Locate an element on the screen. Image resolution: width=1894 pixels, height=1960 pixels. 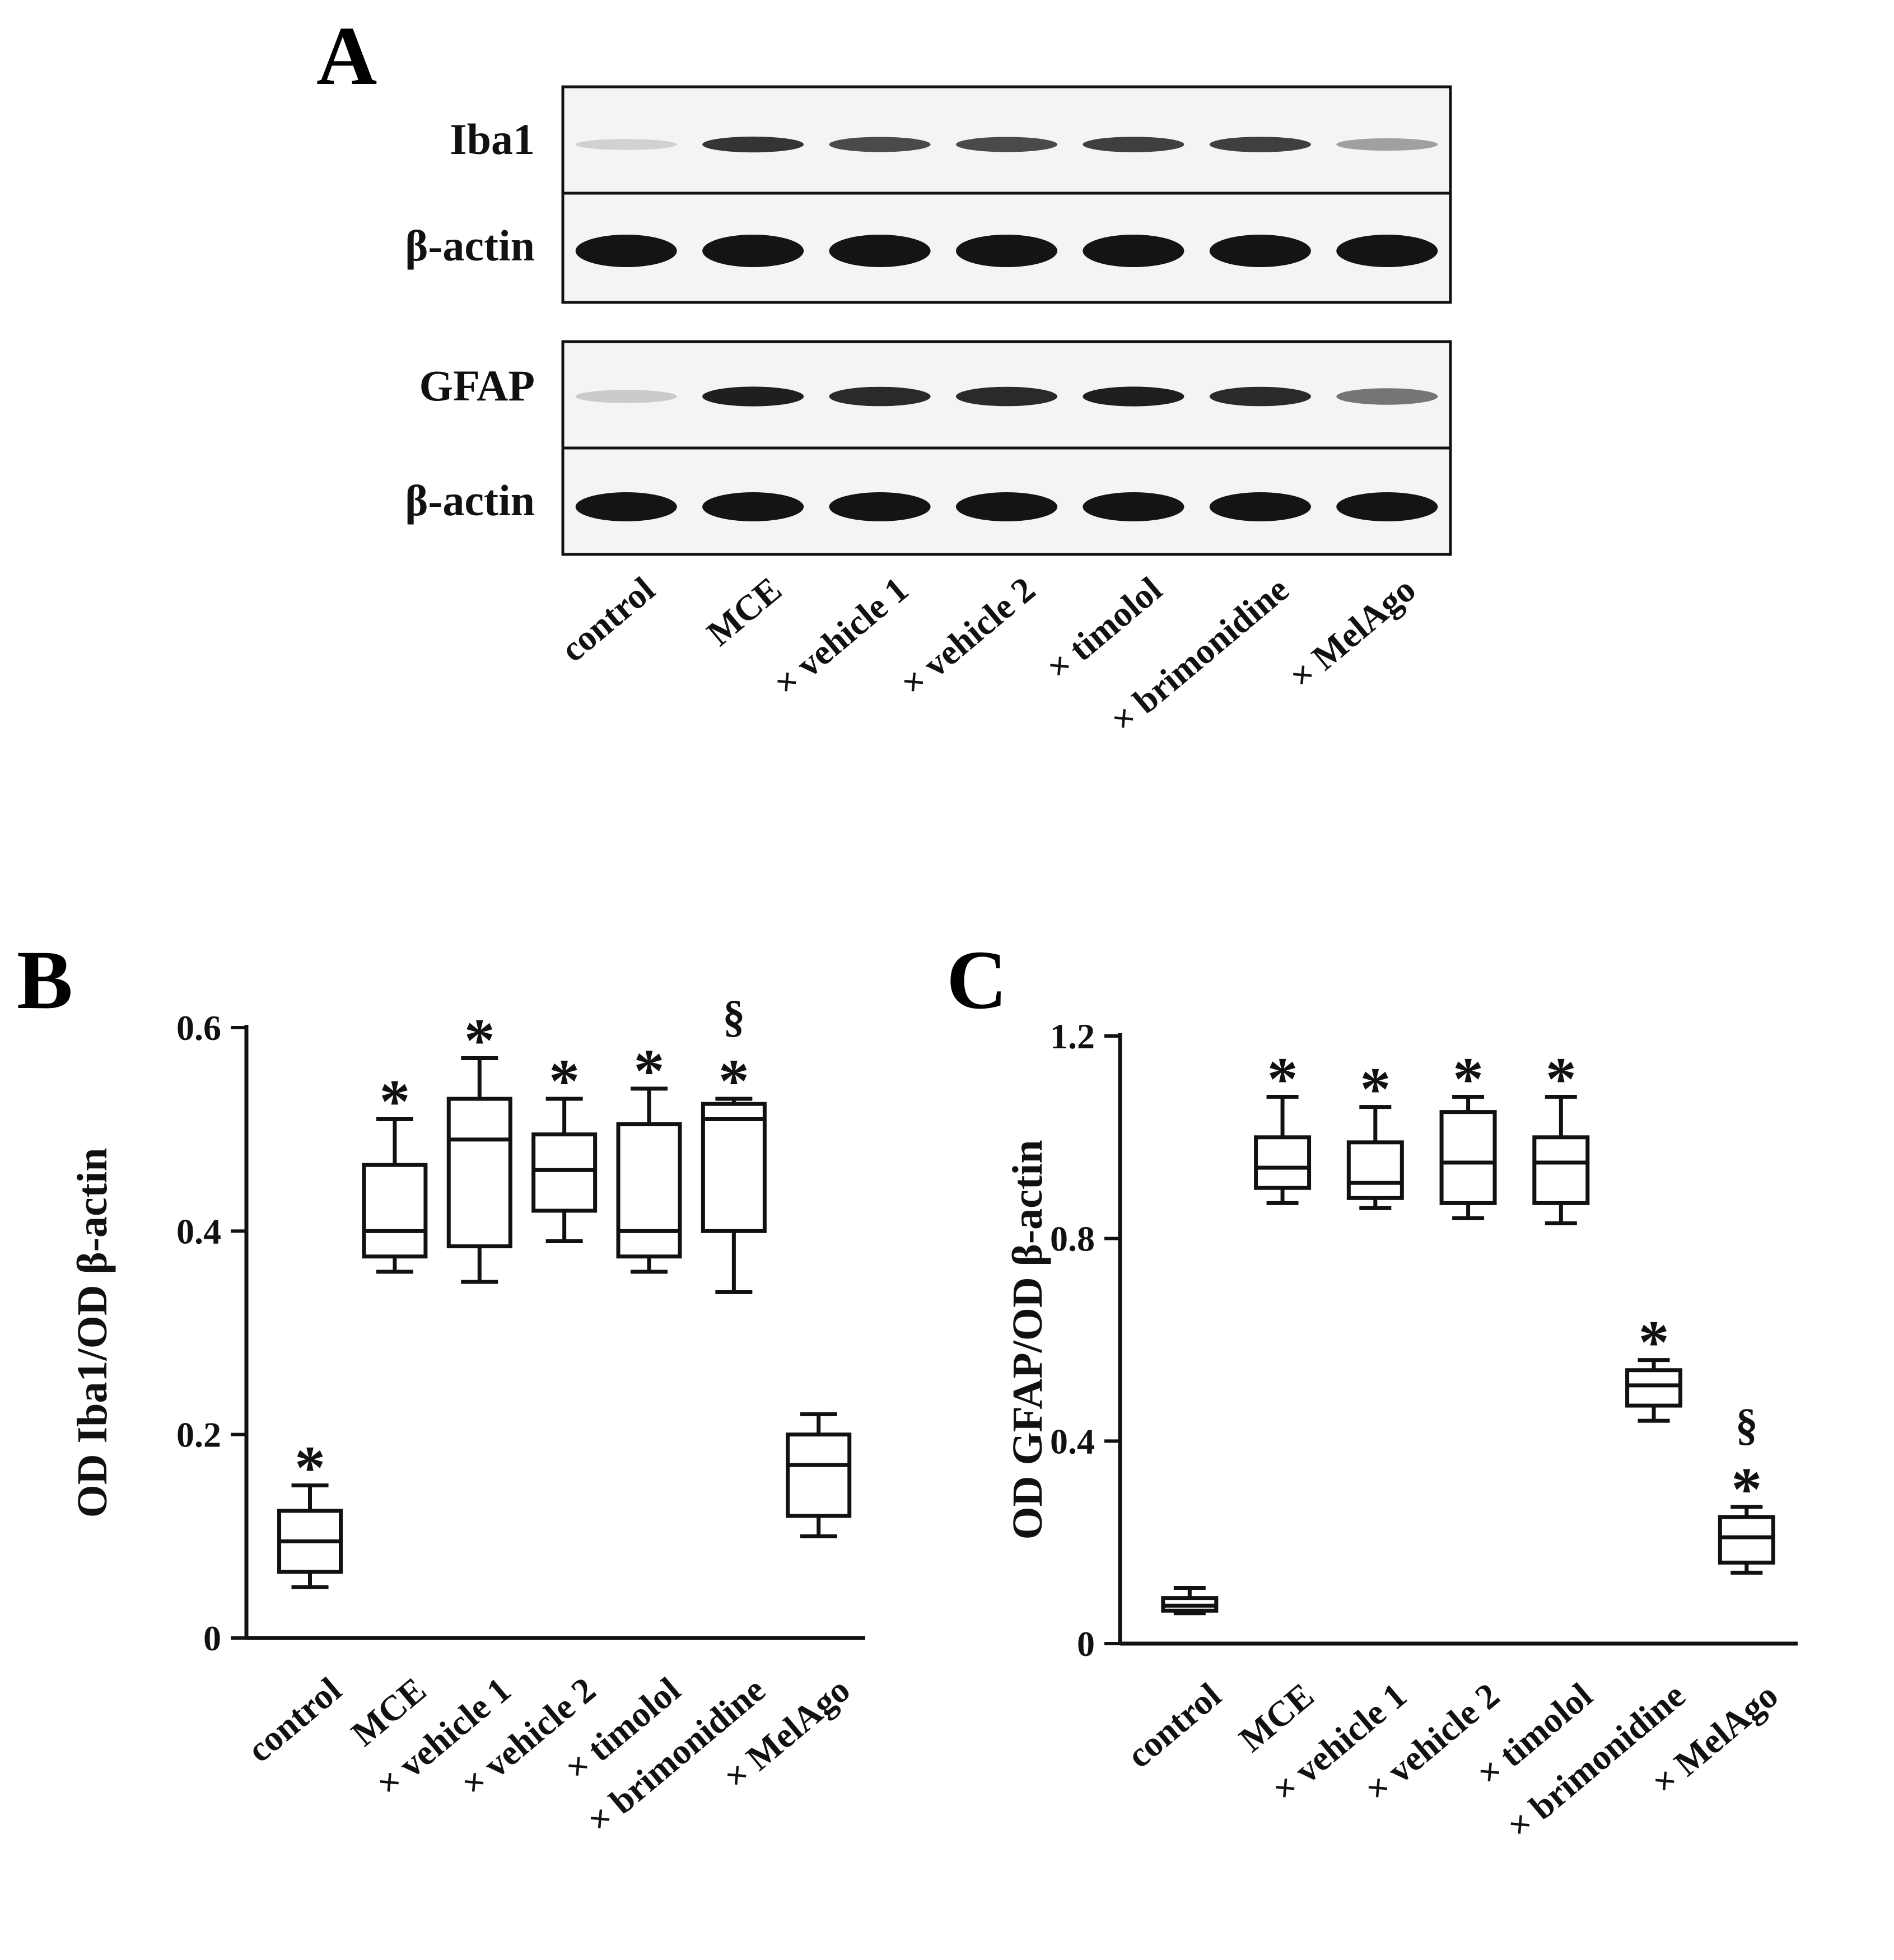
y-tick-label: 0.6 is located at coordinates (199, 1028).